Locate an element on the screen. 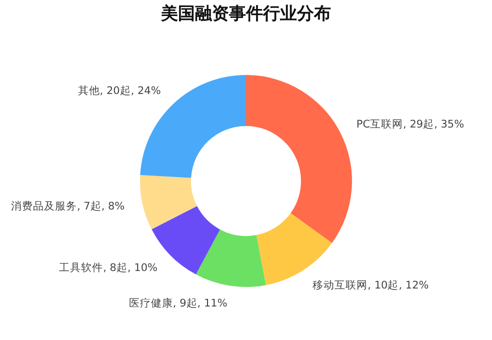  slice-label: PC互联网, 29起, 35% is located at coordinates (410, 124).